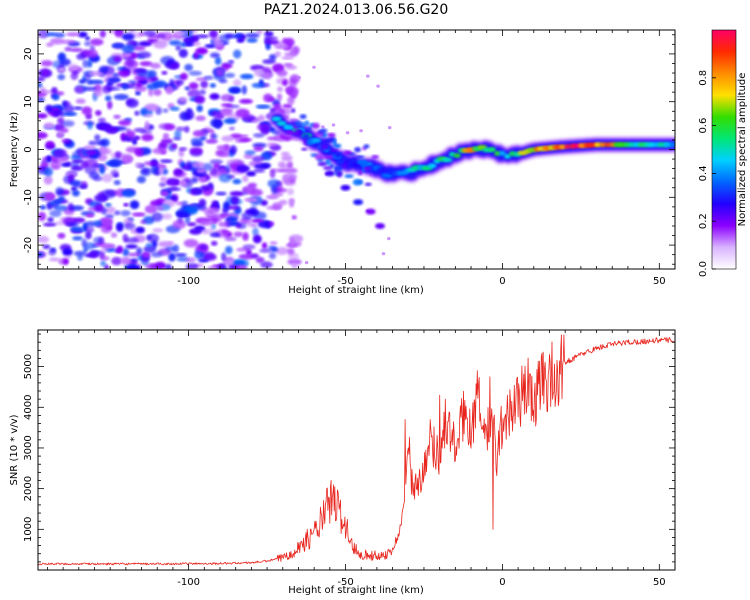  Describe the element at coordinates (28, 488) in the screenshot. I see `snr-y-tick-label: 2000` at that location.